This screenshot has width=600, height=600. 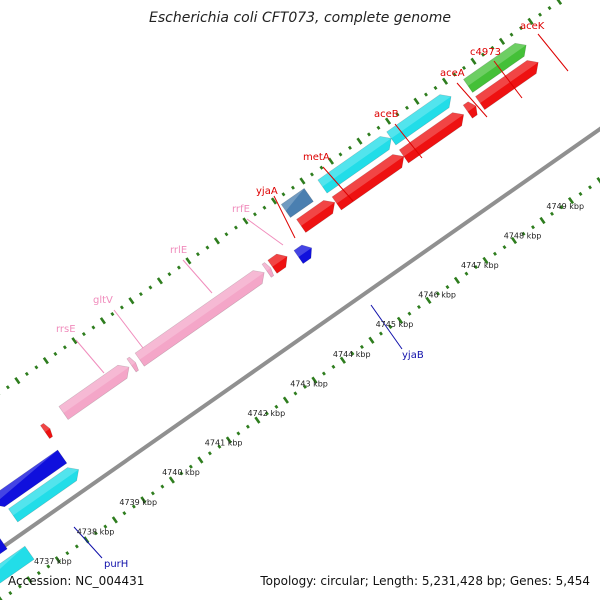 I want to click on gene-rrsE, so click(x=96, y=390).